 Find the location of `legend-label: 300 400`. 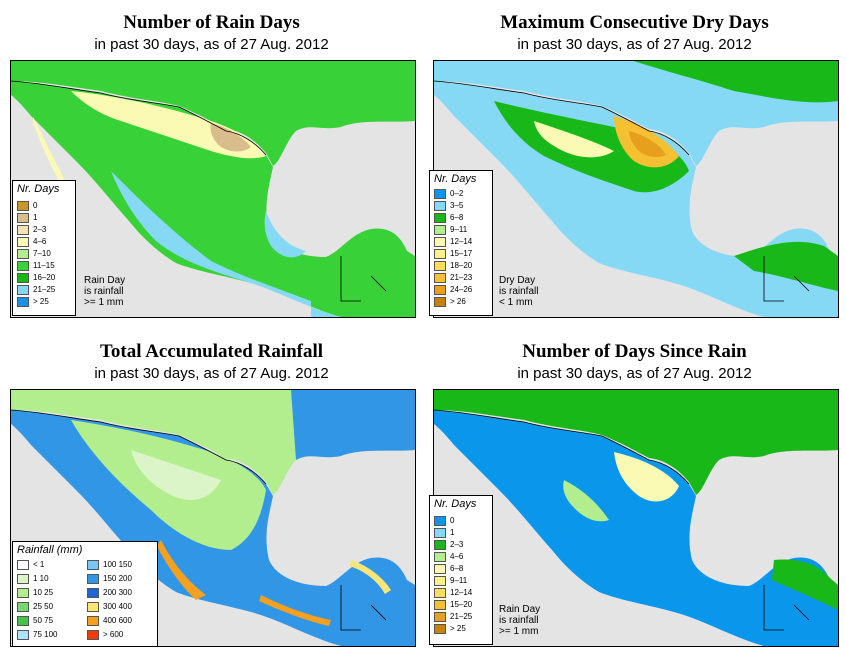

legend-label: 300 400 is located at coordinates (117, 606).